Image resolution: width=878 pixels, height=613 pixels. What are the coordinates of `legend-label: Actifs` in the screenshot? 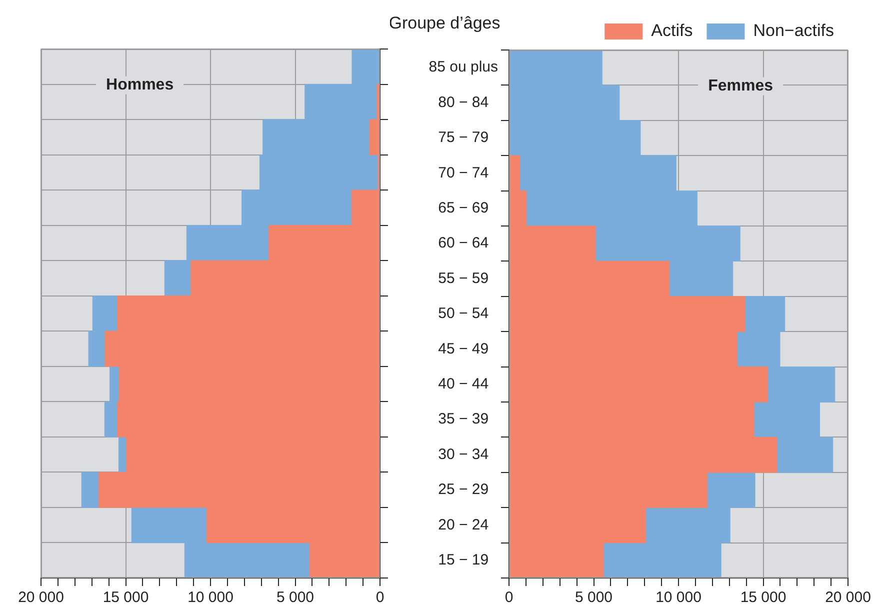 It's located at (672, 30).